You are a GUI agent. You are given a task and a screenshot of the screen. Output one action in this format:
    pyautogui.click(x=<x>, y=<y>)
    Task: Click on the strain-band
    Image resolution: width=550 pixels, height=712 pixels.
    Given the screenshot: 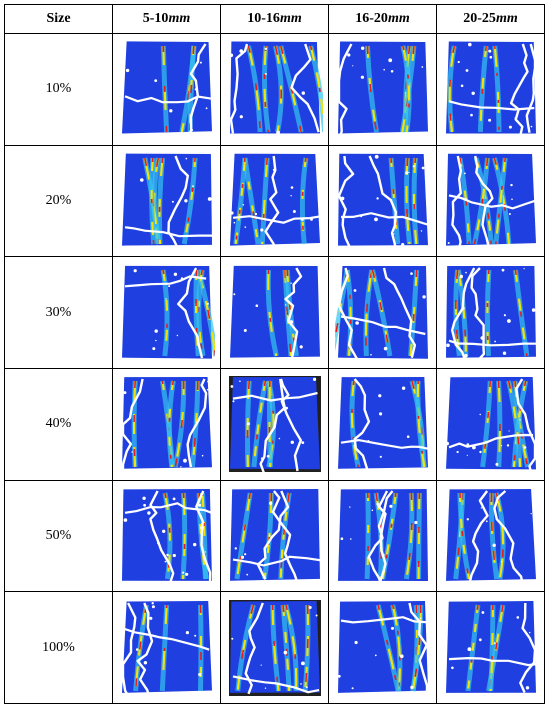 What is the action you would take?
    pyautogui.click(x=367, y=536)
    